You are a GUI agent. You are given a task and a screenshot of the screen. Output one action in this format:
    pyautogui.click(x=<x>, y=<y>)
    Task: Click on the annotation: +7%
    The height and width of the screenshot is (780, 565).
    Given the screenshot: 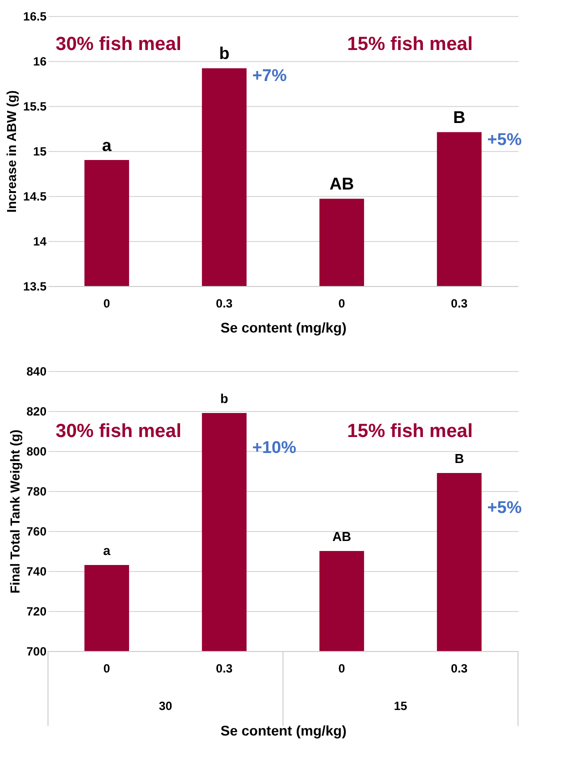 What is the action you would take?
    pyautogui.click(x=269, y=76)
    